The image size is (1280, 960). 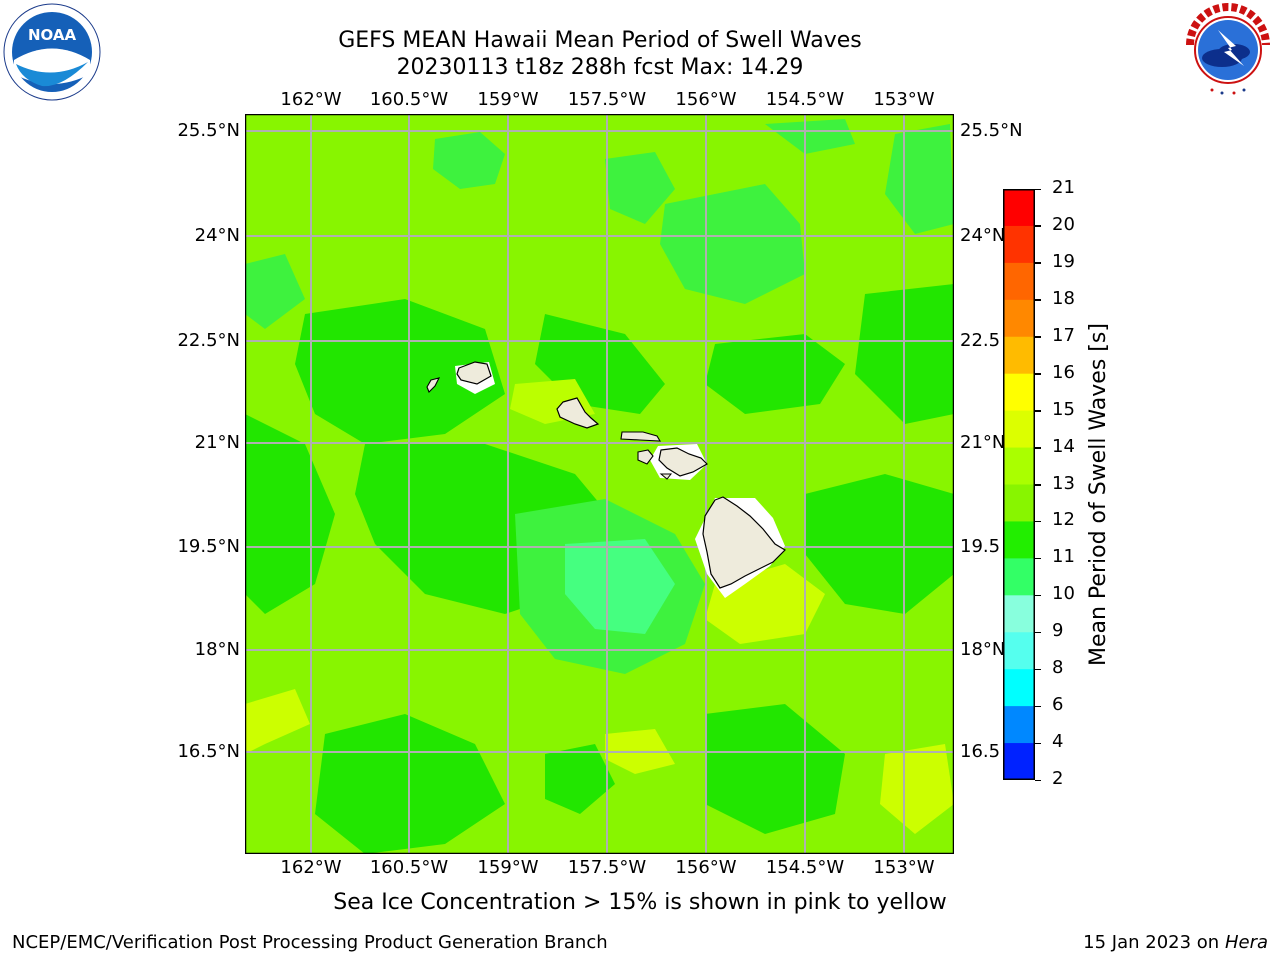 What do you see at coordinates (208, 340) in the screenshot?
I see `latitude-label-left: 22.5°N` at bounding box center [208, 340].